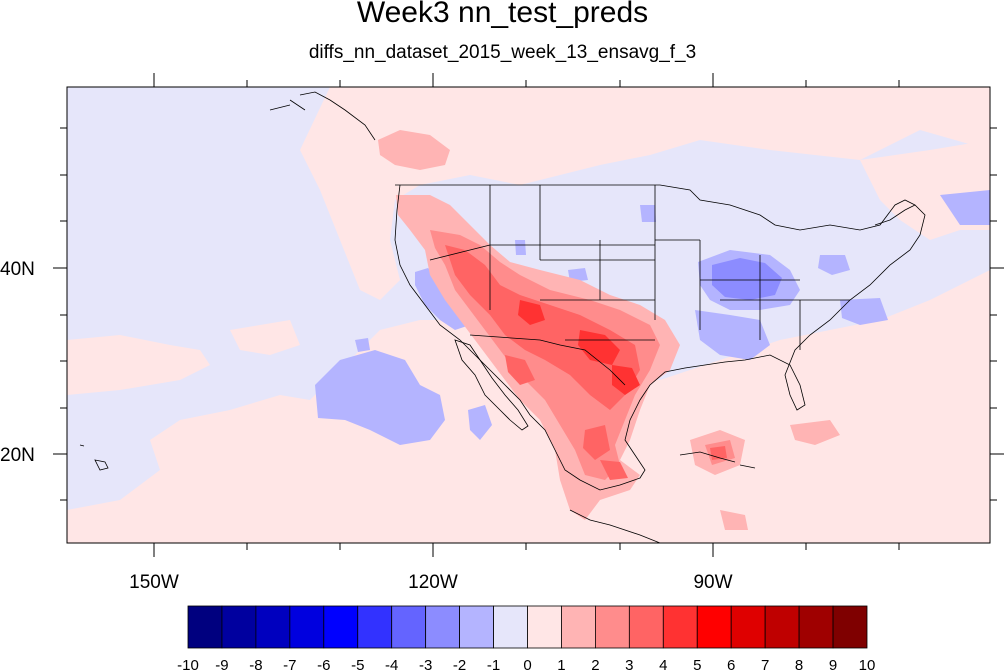  I want to click on colorbar-label: 0, so click(527, 664).